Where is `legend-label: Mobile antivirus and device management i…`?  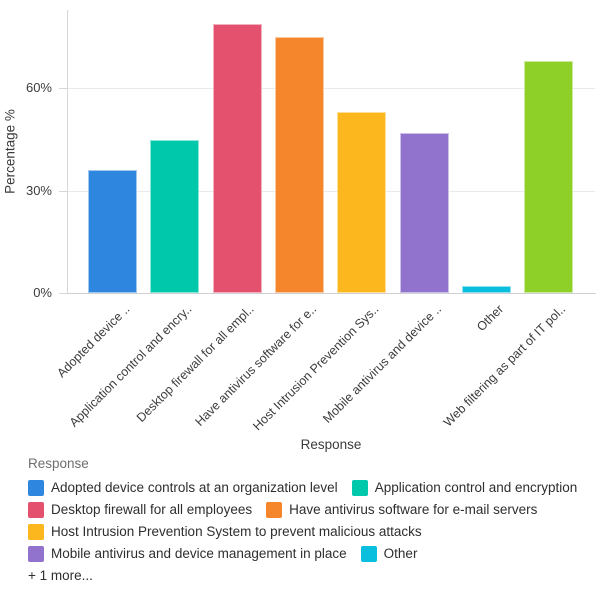 legend-label: Mobile antivirus and device management i… is located at coordinates (199, 553).